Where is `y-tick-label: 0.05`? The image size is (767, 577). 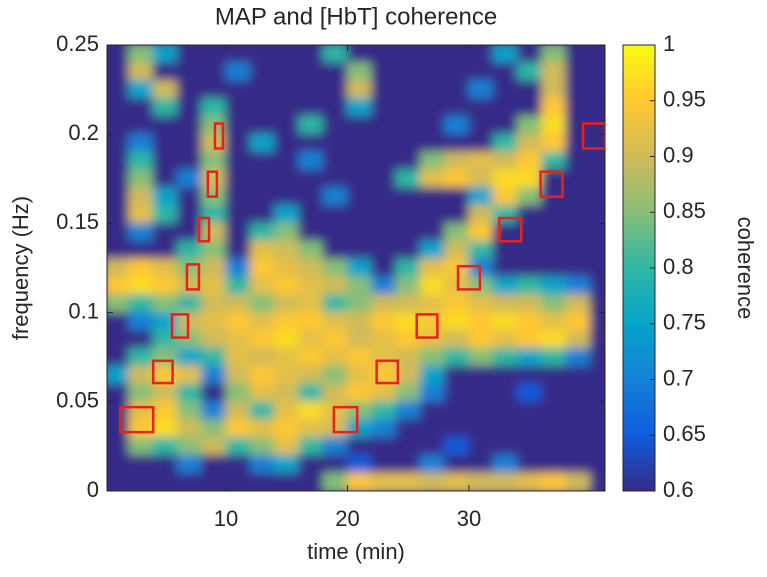 y-tick-label: 0.05 is located at coordinates (77, 400).